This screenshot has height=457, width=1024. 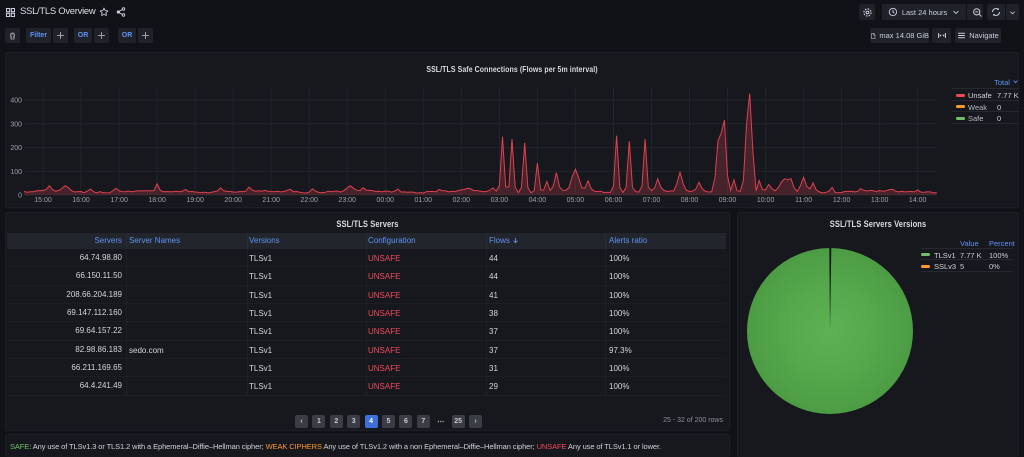 What do you see at coordinates (43, 200) in the screenshot?
I see `svg-text: 15:00` at bounding box center [43, 200].